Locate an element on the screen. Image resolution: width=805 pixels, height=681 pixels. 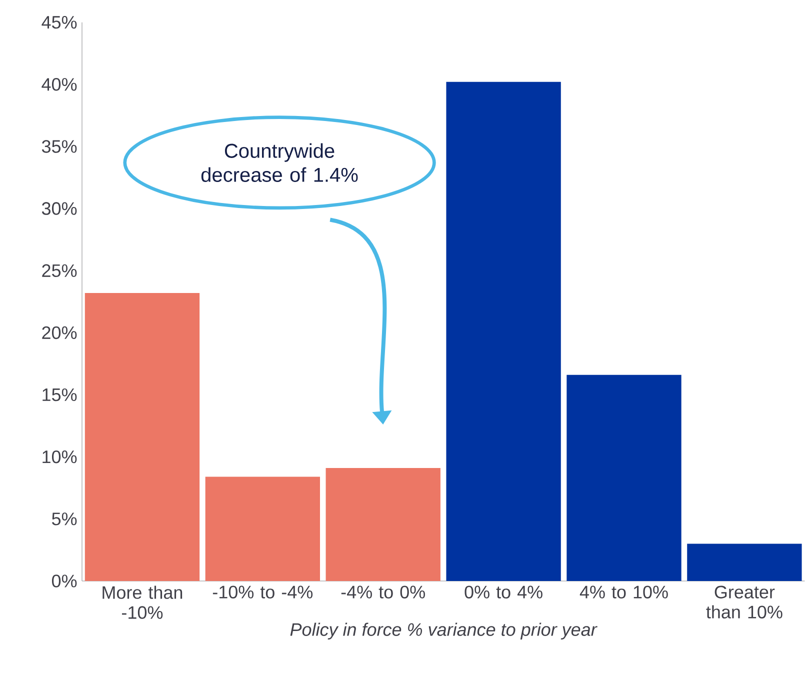
x-tick-label: -10% to -4% is located at coordinates (262, 592).